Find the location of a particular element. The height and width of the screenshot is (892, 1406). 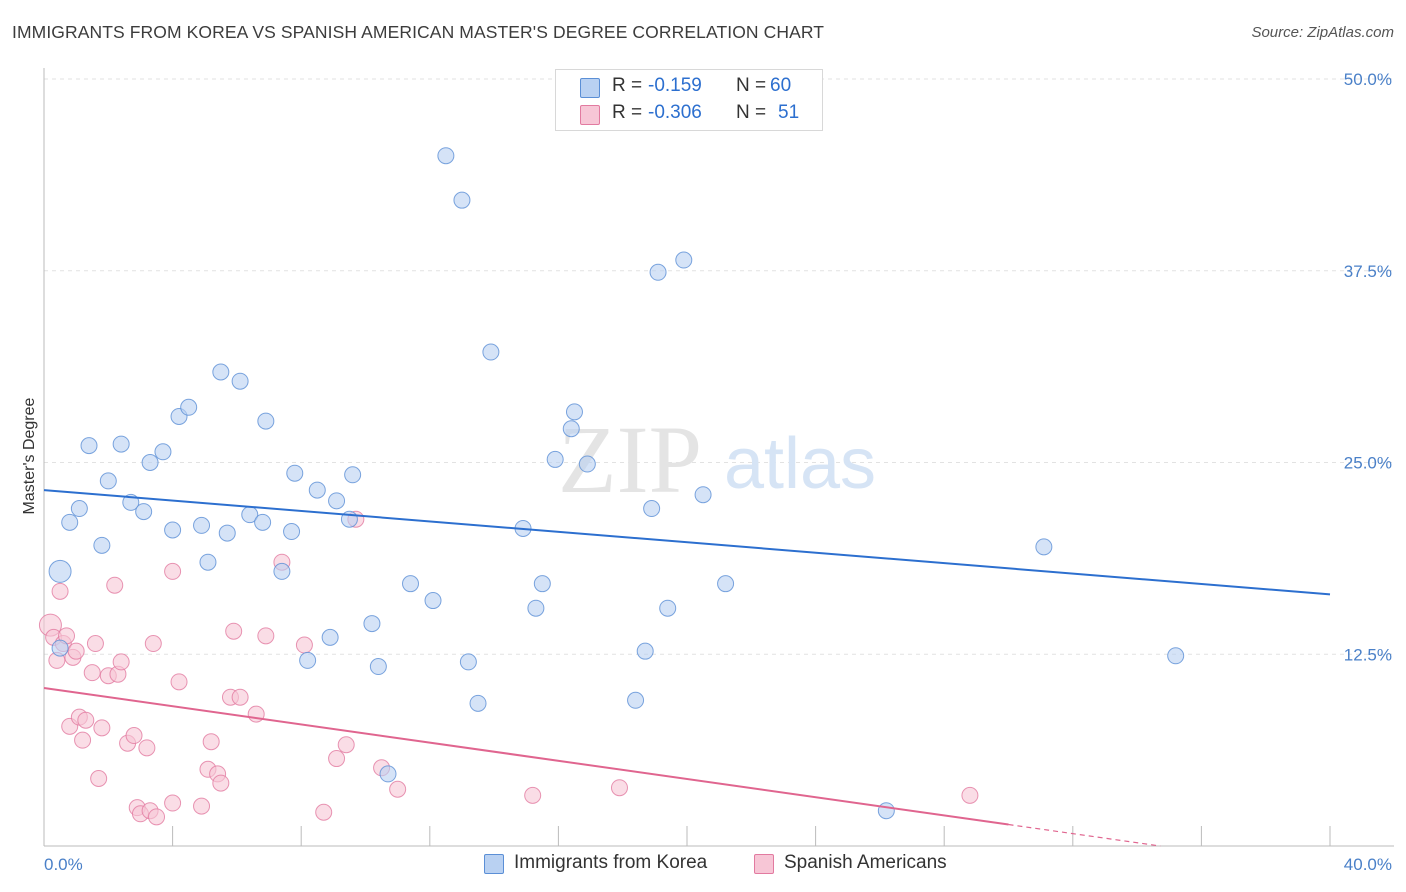

trend-line-spanish is located at coordinates (526, 756).